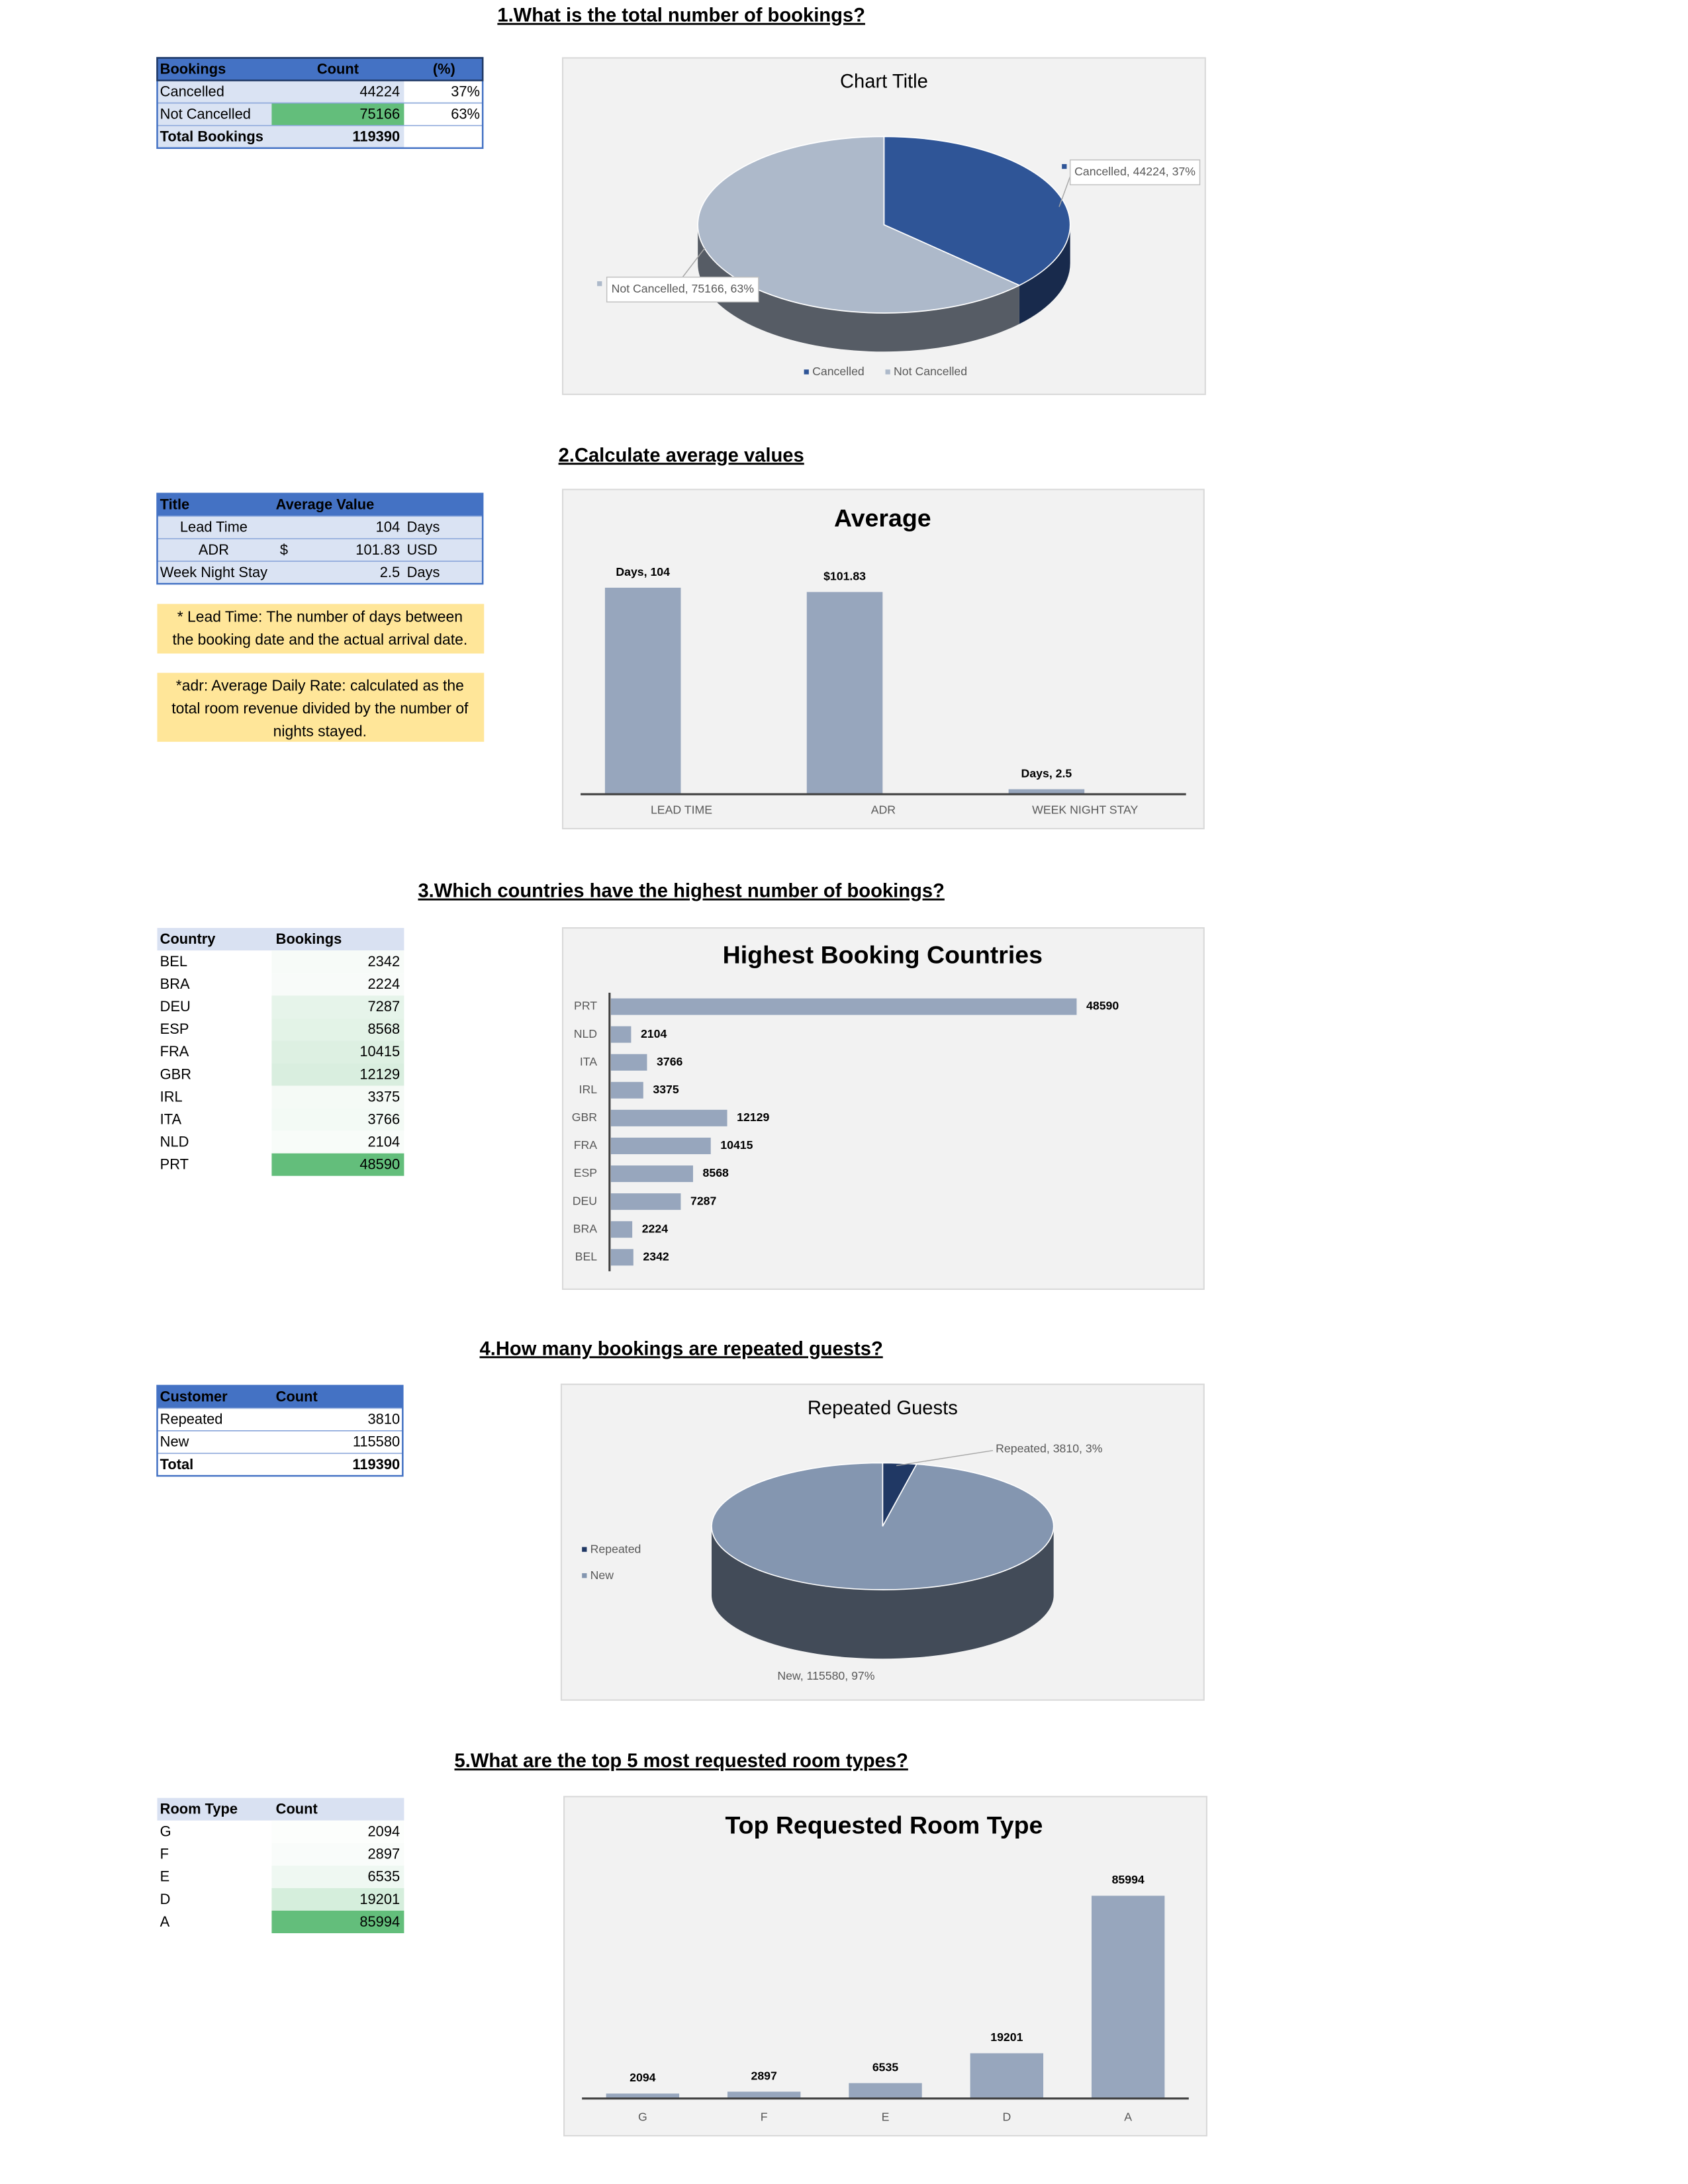  I want to click on table-cell: F, so click(164, 1854).